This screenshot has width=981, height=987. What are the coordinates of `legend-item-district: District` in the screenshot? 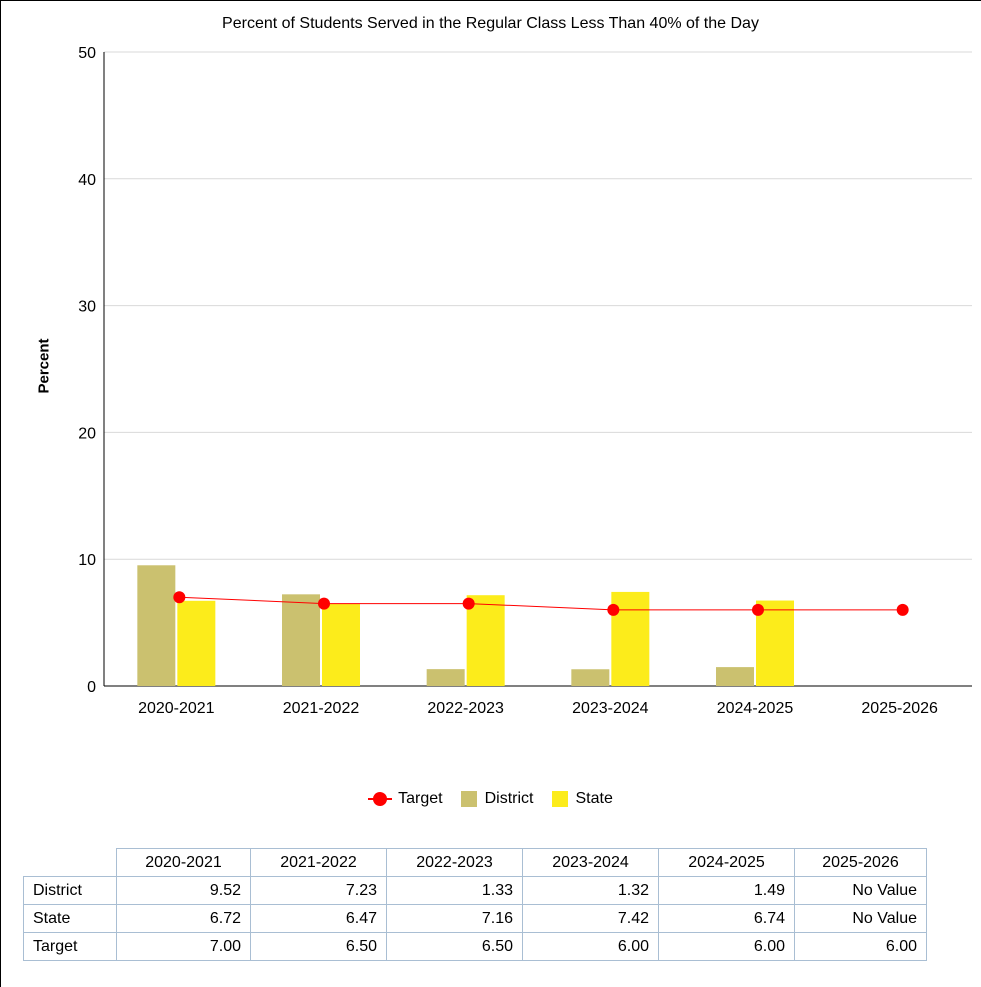 It's located at (497, 799).